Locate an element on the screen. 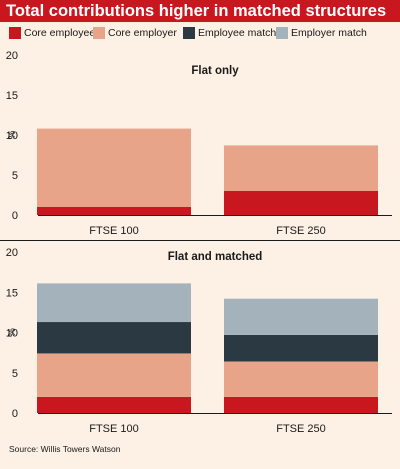 The width and height of the screenshot is (400, 469). legend-swatch-core-employer is located at coordinates (99, 33).